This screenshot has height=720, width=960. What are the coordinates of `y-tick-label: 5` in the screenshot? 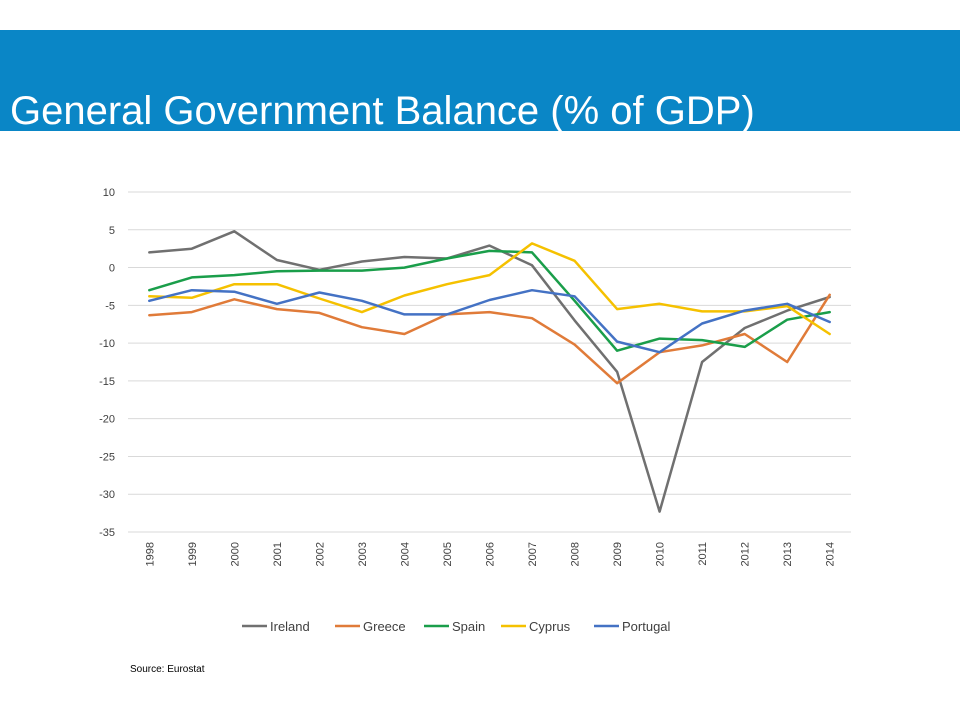 It's located at (112, 231).